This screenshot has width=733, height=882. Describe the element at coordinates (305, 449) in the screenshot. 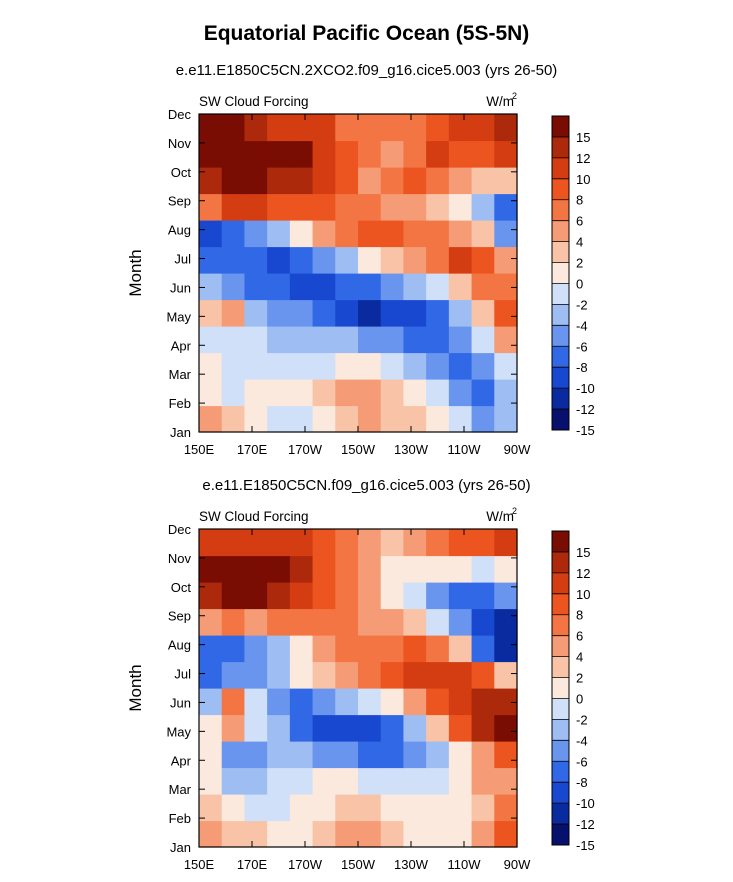

I see `x-tick-label: 170W` at that location.